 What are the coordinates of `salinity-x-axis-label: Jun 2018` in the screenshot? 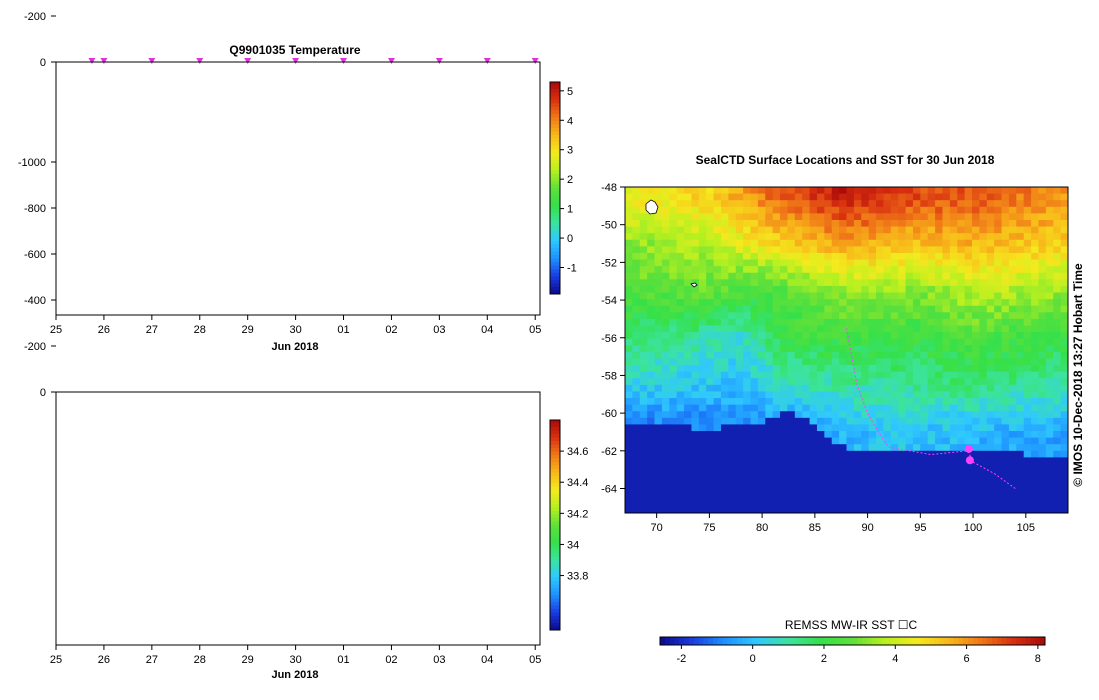 It's located at (294, 675).